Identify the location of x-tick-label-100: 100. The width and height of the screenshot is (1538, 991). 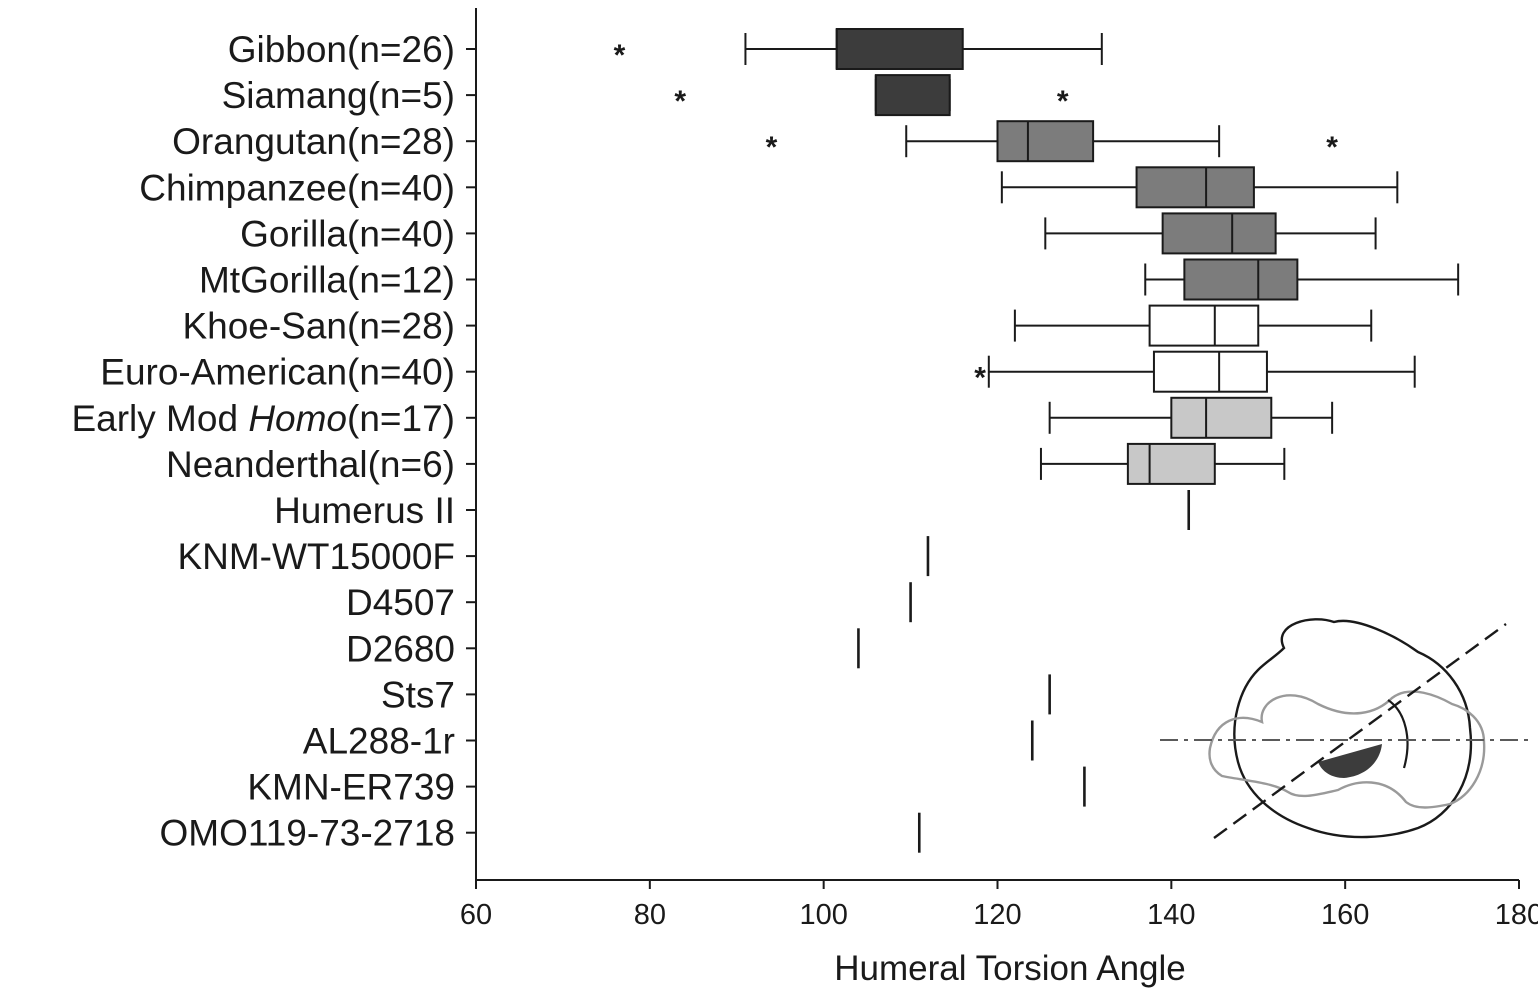
(823, 915).